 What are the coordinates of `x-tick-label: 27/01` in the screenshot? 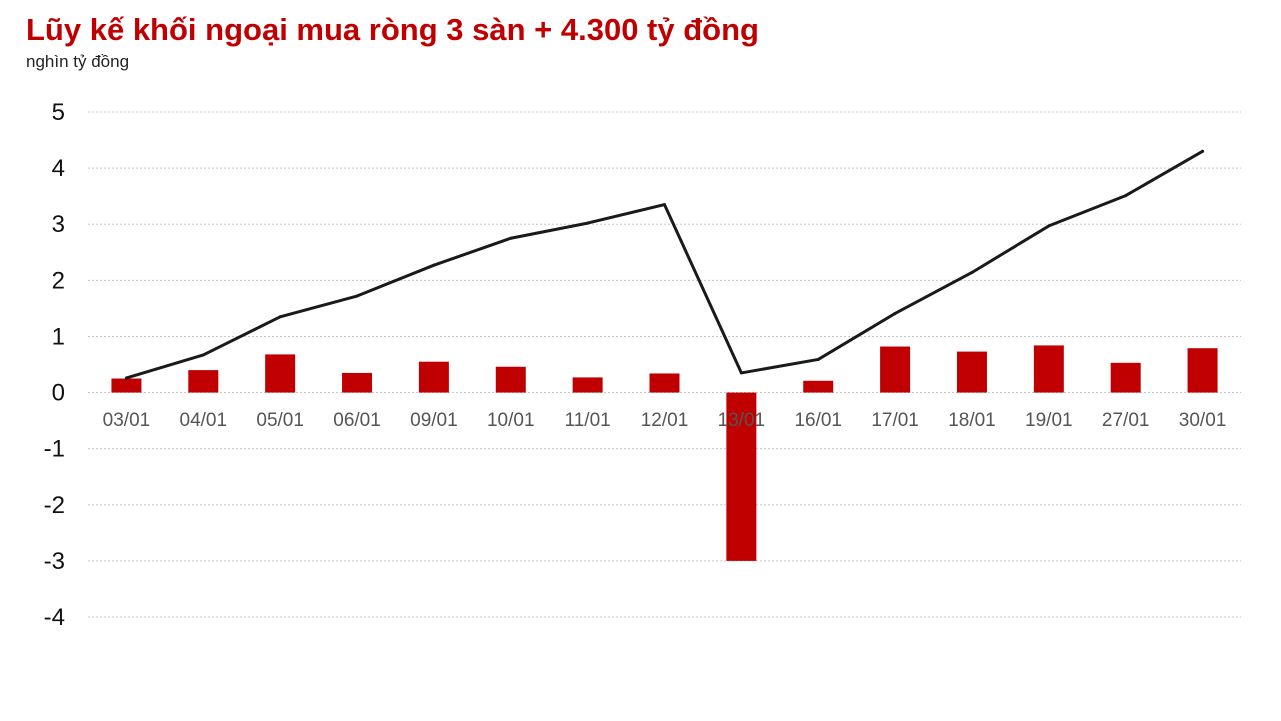 It's located at (1126, 420).